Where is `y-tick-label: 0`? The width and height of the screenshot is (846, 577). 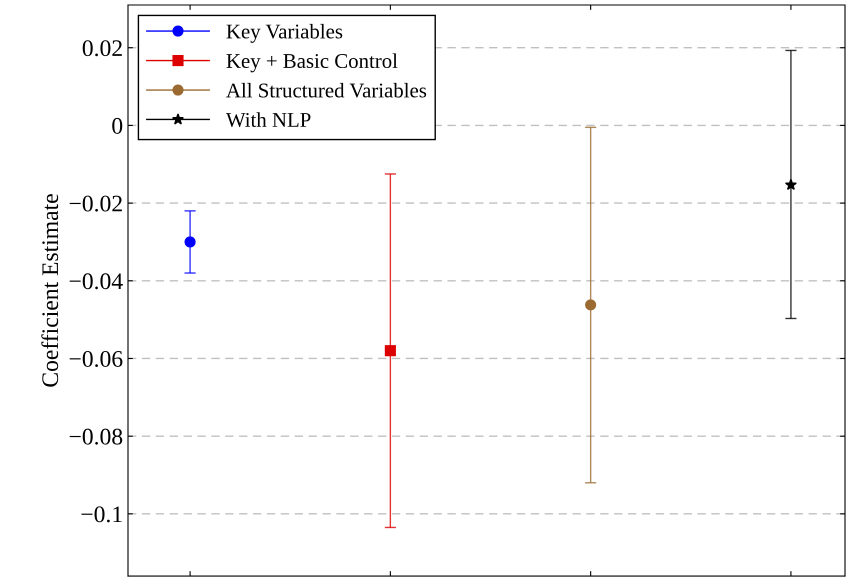
y-tick-label: 0 is located at coordinates (117, 126).